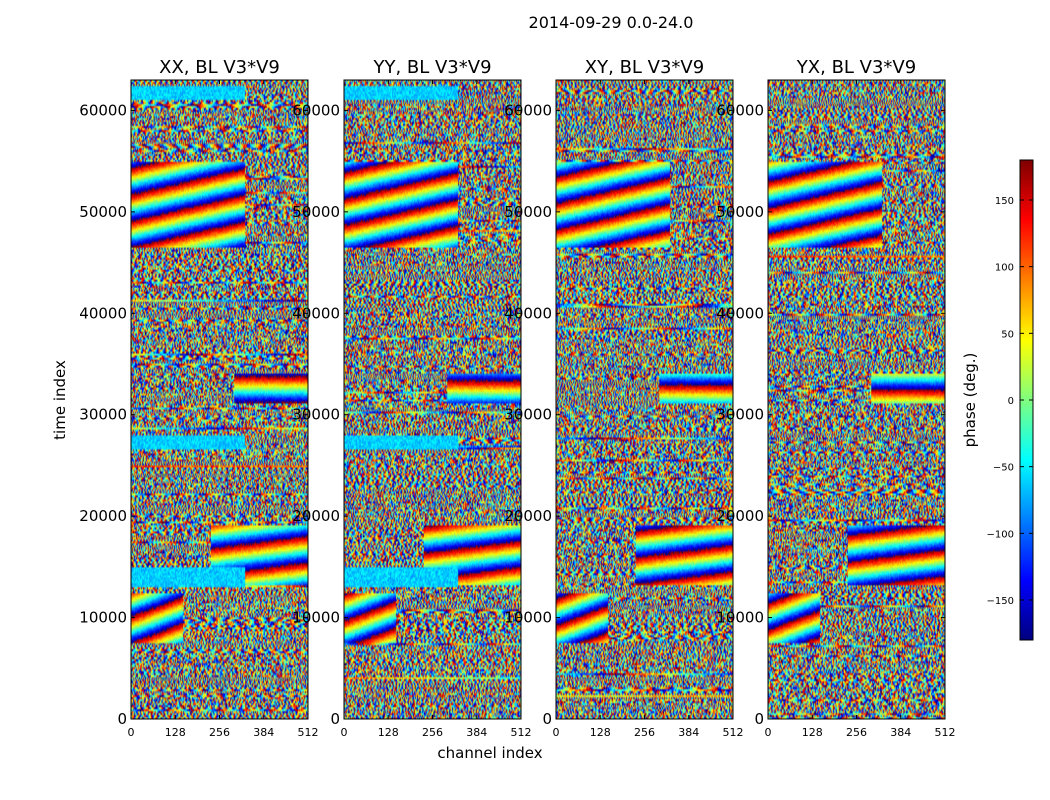 The image size is (1050, 800). I want to click on colorbar-tick-label: 0, so click(1011, 401).